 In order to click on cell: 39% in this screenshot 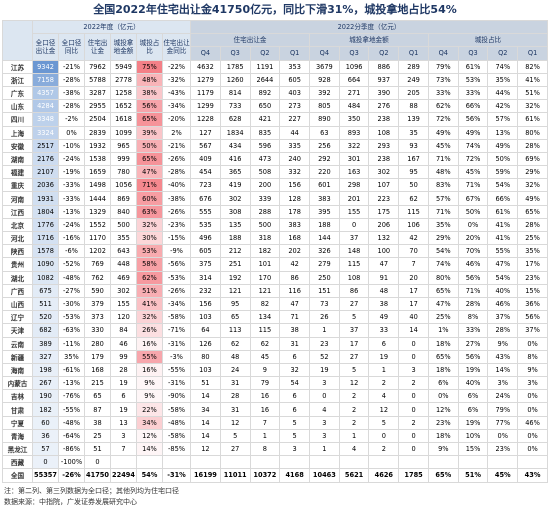, I will do `click(149, 132)`.